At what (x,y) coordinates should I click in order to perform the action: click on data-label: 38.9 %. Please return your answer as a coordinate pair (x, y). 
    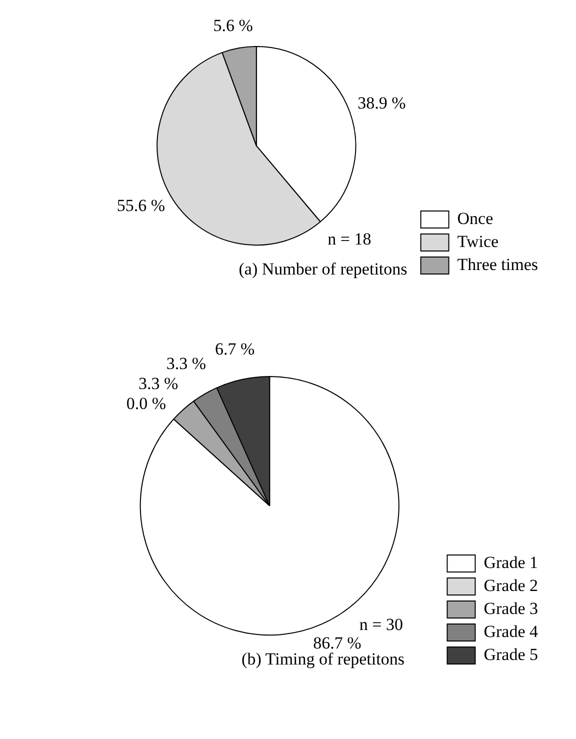
    Looking at the image, I should click on (382, 103).